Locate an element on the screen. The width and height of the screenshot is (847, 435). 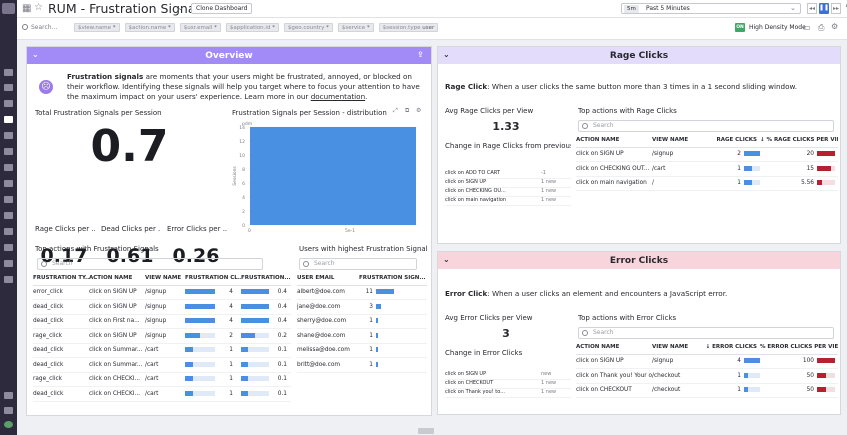
help-nav-icon is located at coordinates (8, 395).